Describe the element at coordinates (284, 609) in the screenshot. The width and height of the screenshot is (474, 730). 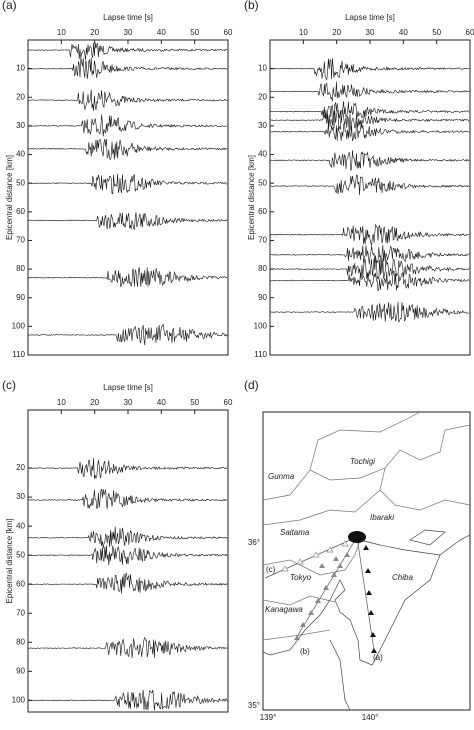
I see `place-name: Kanagawa` at that location.